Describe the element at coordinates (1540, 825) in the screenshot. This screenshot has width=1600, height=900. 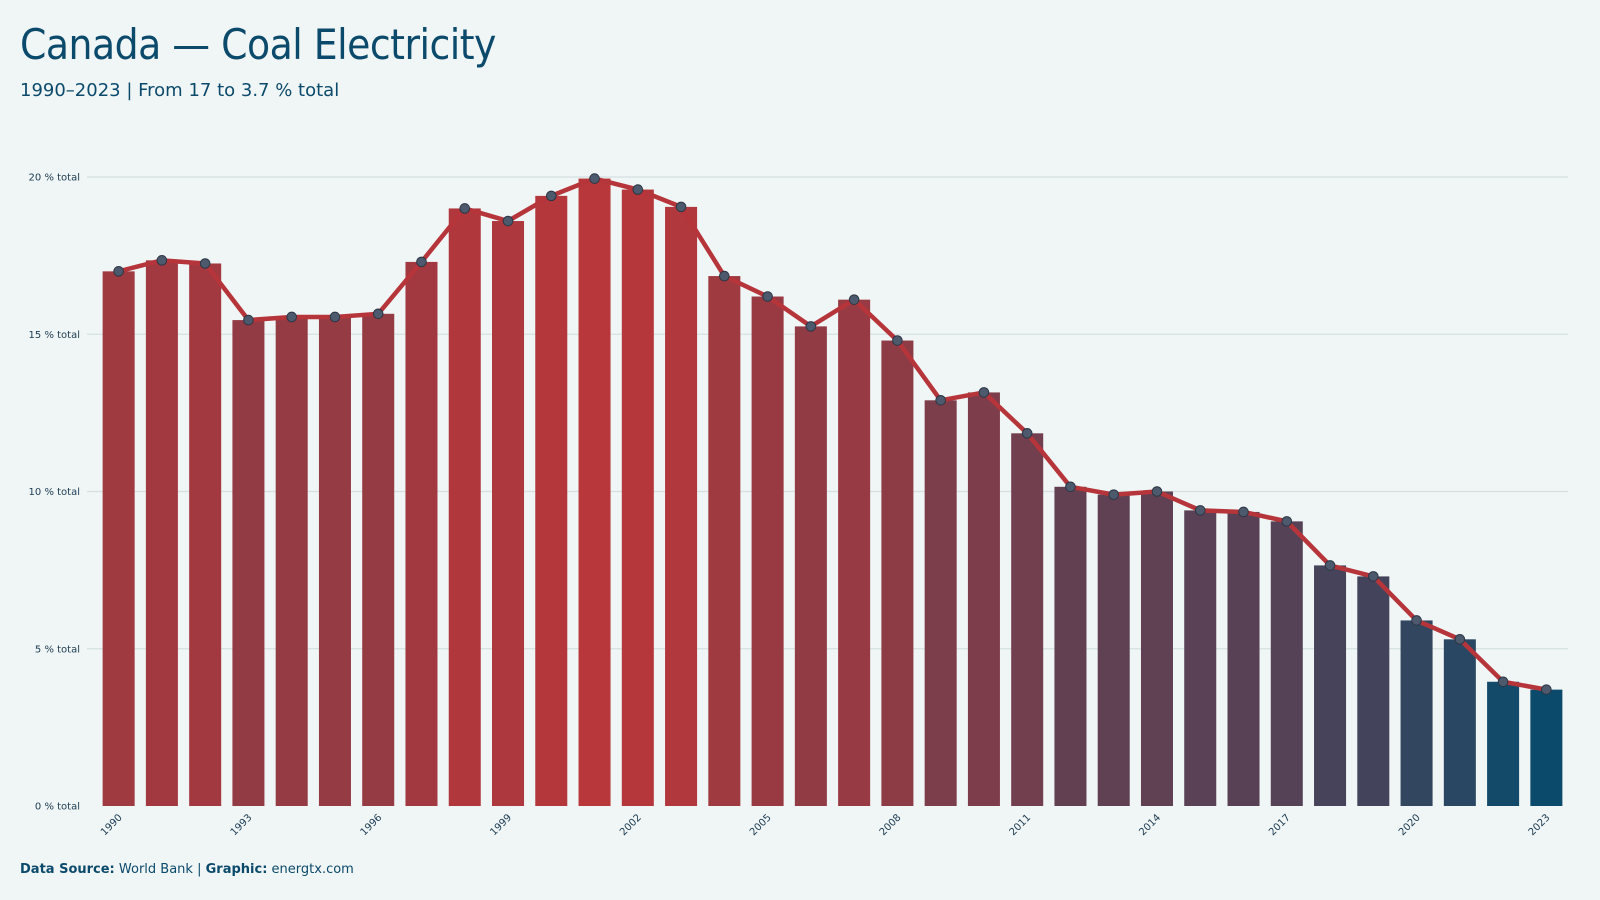
I see `x-tick-label: 2023` at that location.